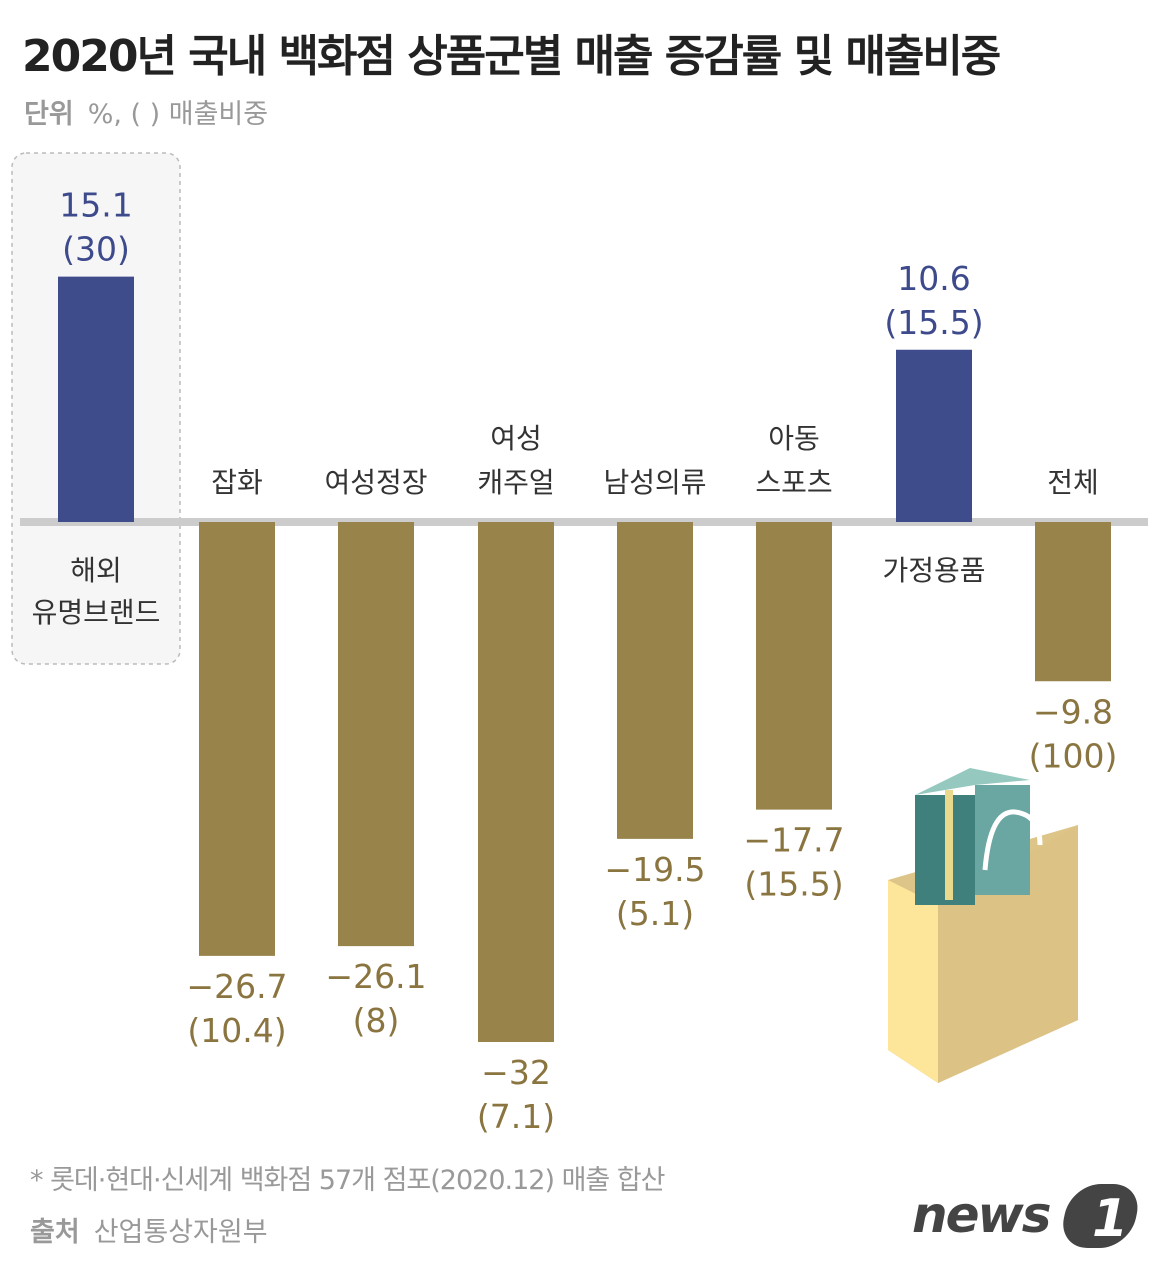 The image size is (1169, 1277). Describe the element at coordinates (1073, 711) in the screenshot. I see `value-label: −9.8` at that location.